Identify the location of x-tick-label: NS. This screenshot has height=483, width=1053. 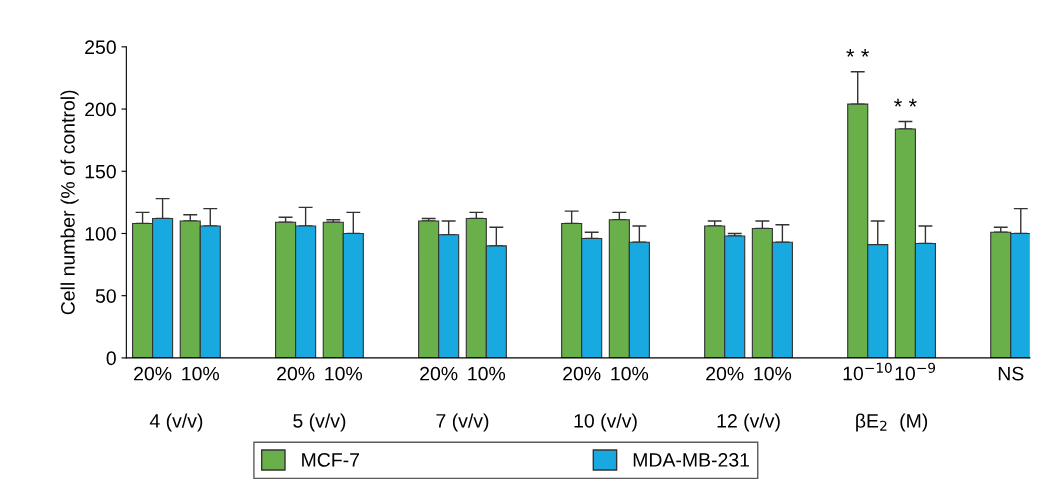
(1011, 373).